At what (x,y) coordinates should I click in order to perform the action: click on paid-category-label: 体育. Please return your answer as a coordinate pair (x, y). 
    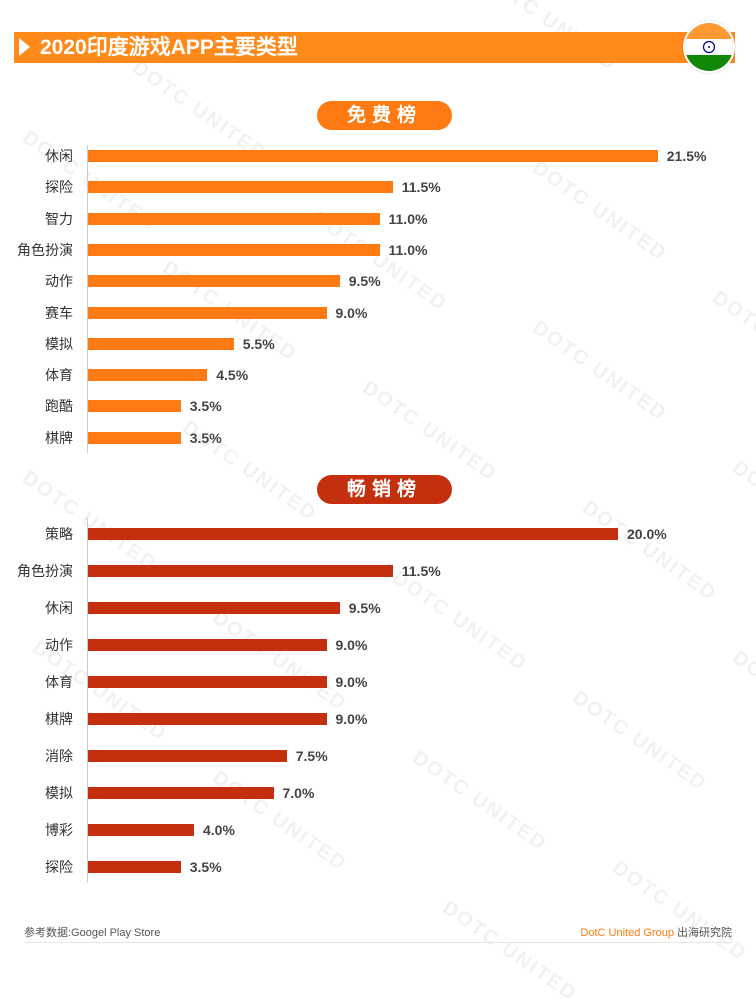
    Looking at the image, I should click on (59, 682).